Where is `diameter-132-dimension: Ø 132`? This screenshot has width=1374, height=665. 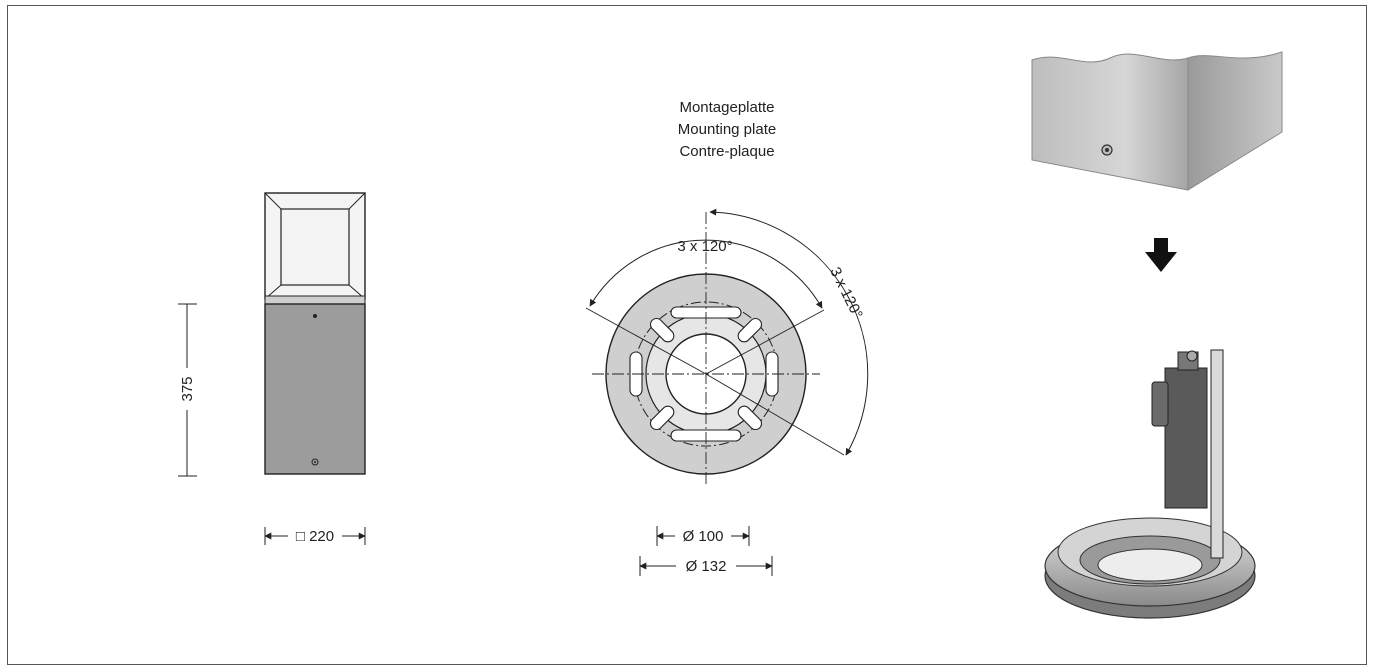 diameter-132-dimension: Ø 132 is located at coordinates (706, 566).